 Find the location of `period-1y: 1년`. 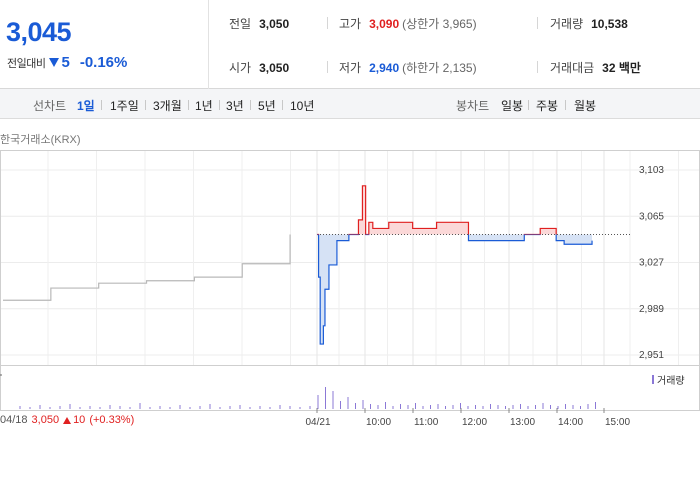

period-1y: 1년 is located at coordinates (204, 106).